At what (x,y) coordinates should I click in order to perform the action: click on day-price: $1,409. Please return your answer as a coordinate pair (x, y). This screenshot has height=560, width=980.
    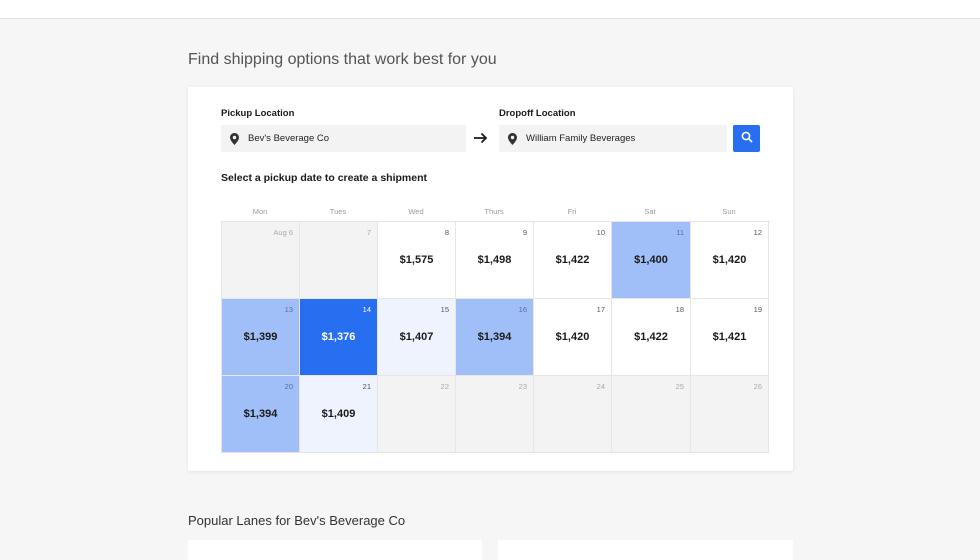
    Looking at the image, I should click on (338, 414).